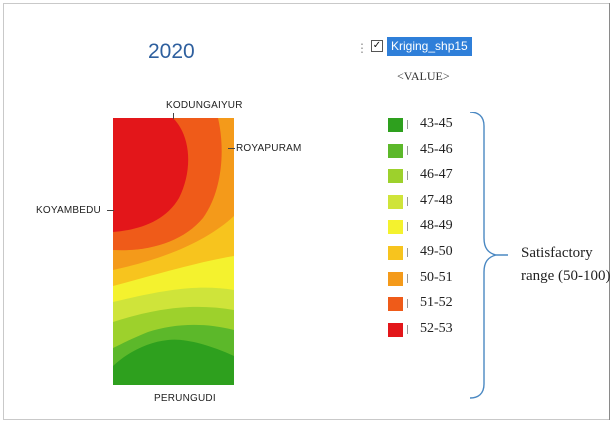 This screenshot has height=425, width=615. I want to click on layer-name-label: Kriging_shp15, so click(429, 46).